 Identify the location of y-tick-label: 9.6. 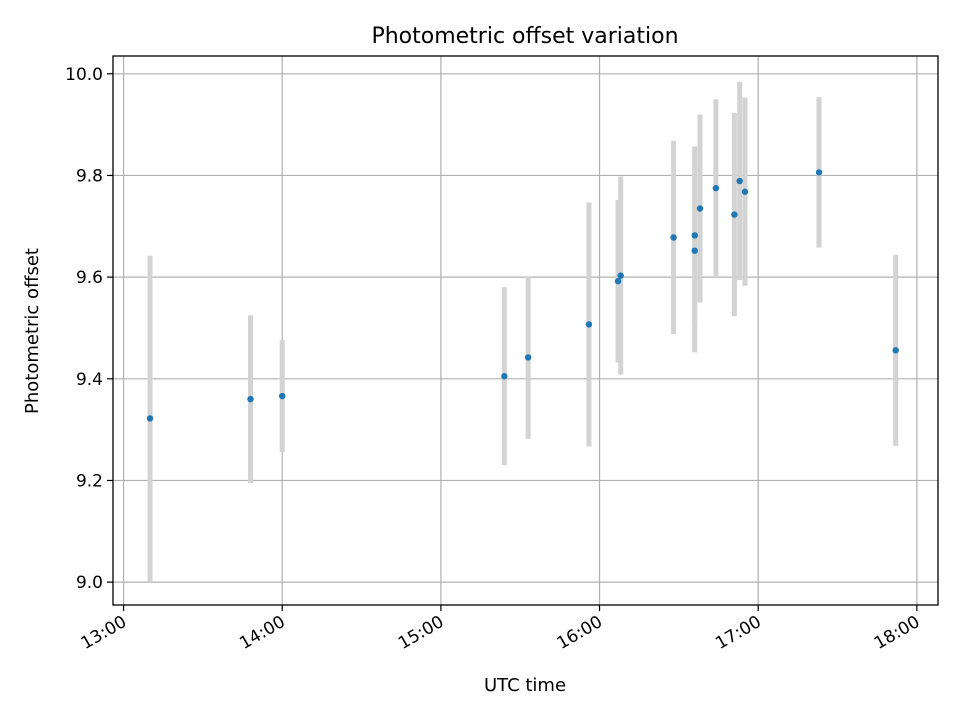
(89, 278).